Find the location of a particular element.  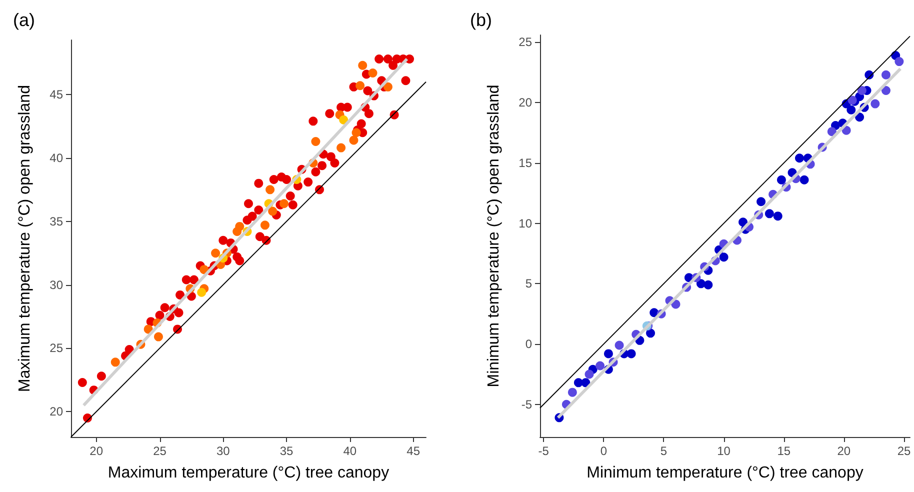

x-tick-label: 15 is located at coordinates (784, 451).